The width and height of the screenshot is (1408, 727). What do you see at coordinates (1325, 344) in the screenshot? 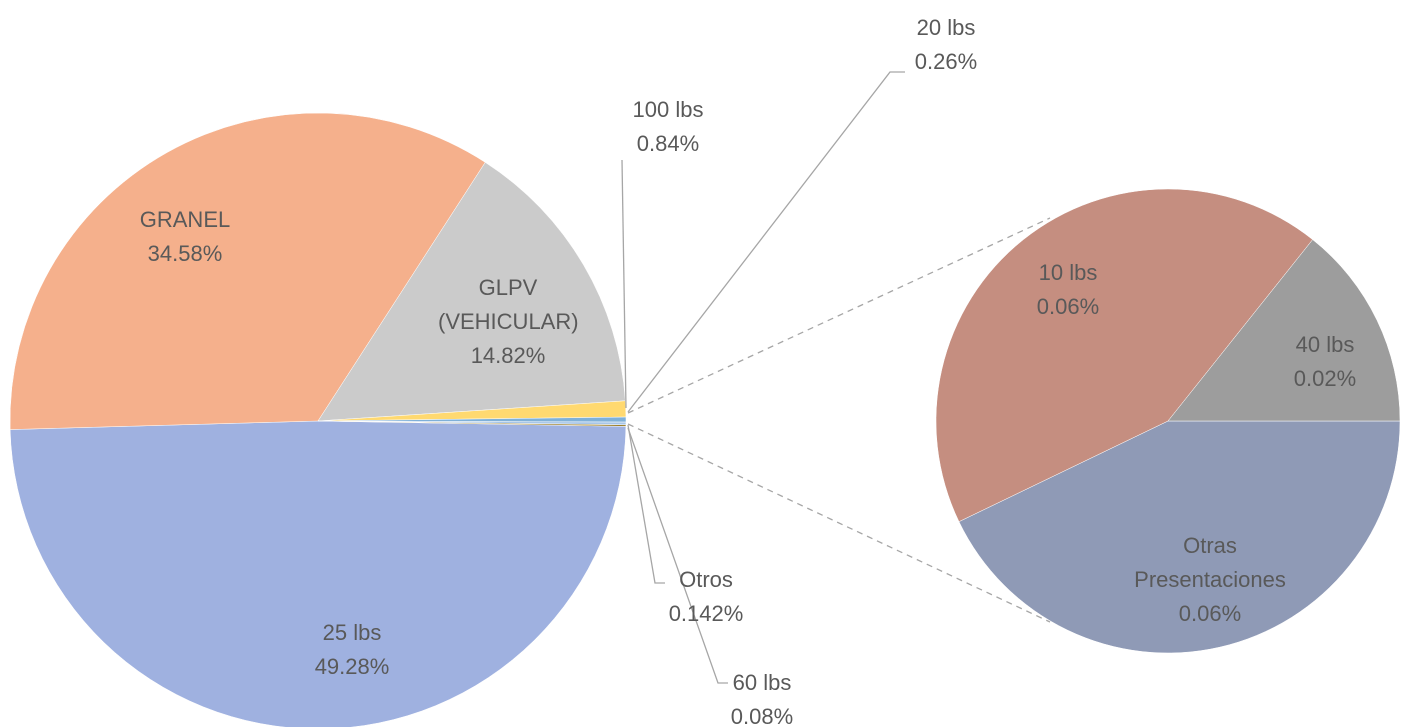
I see `label-name: 40 lbs` at bounding box center [1325, 344].